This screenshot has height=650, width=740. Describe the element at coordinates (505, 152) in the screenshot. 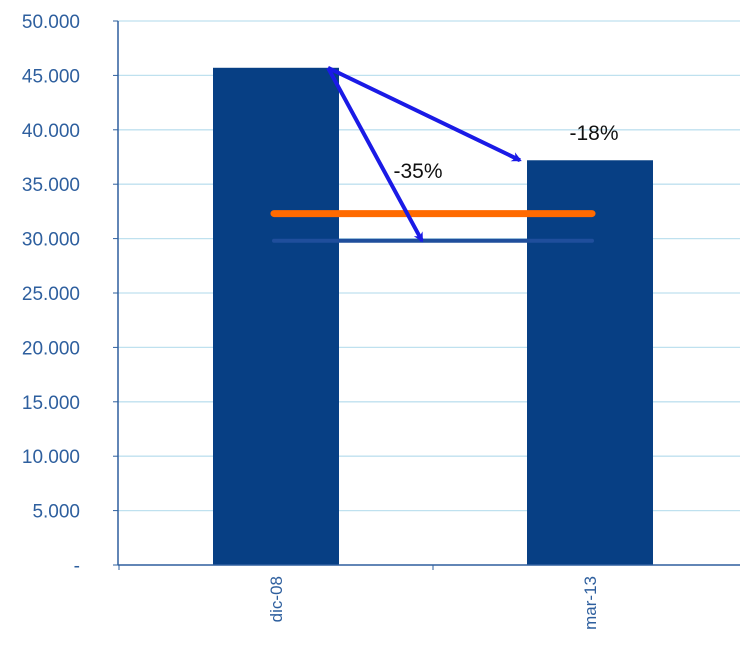

I see `annotation-labels: -35% -18%` at that location.